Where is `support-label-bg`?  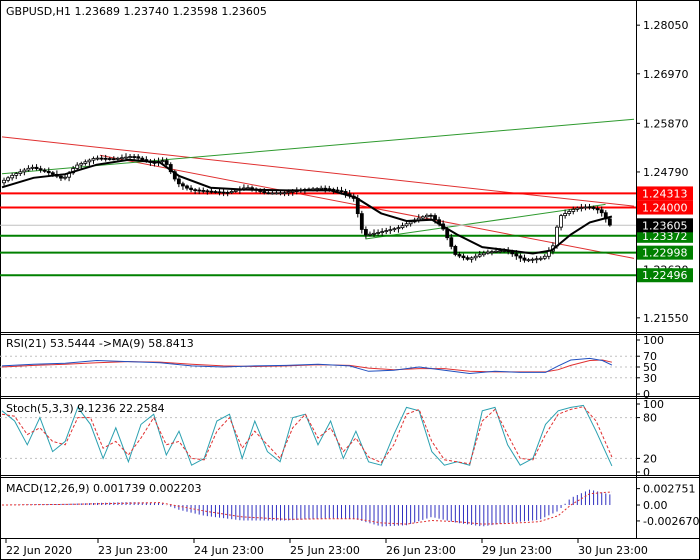 support-label-bg is located at coordinates (665, 275).